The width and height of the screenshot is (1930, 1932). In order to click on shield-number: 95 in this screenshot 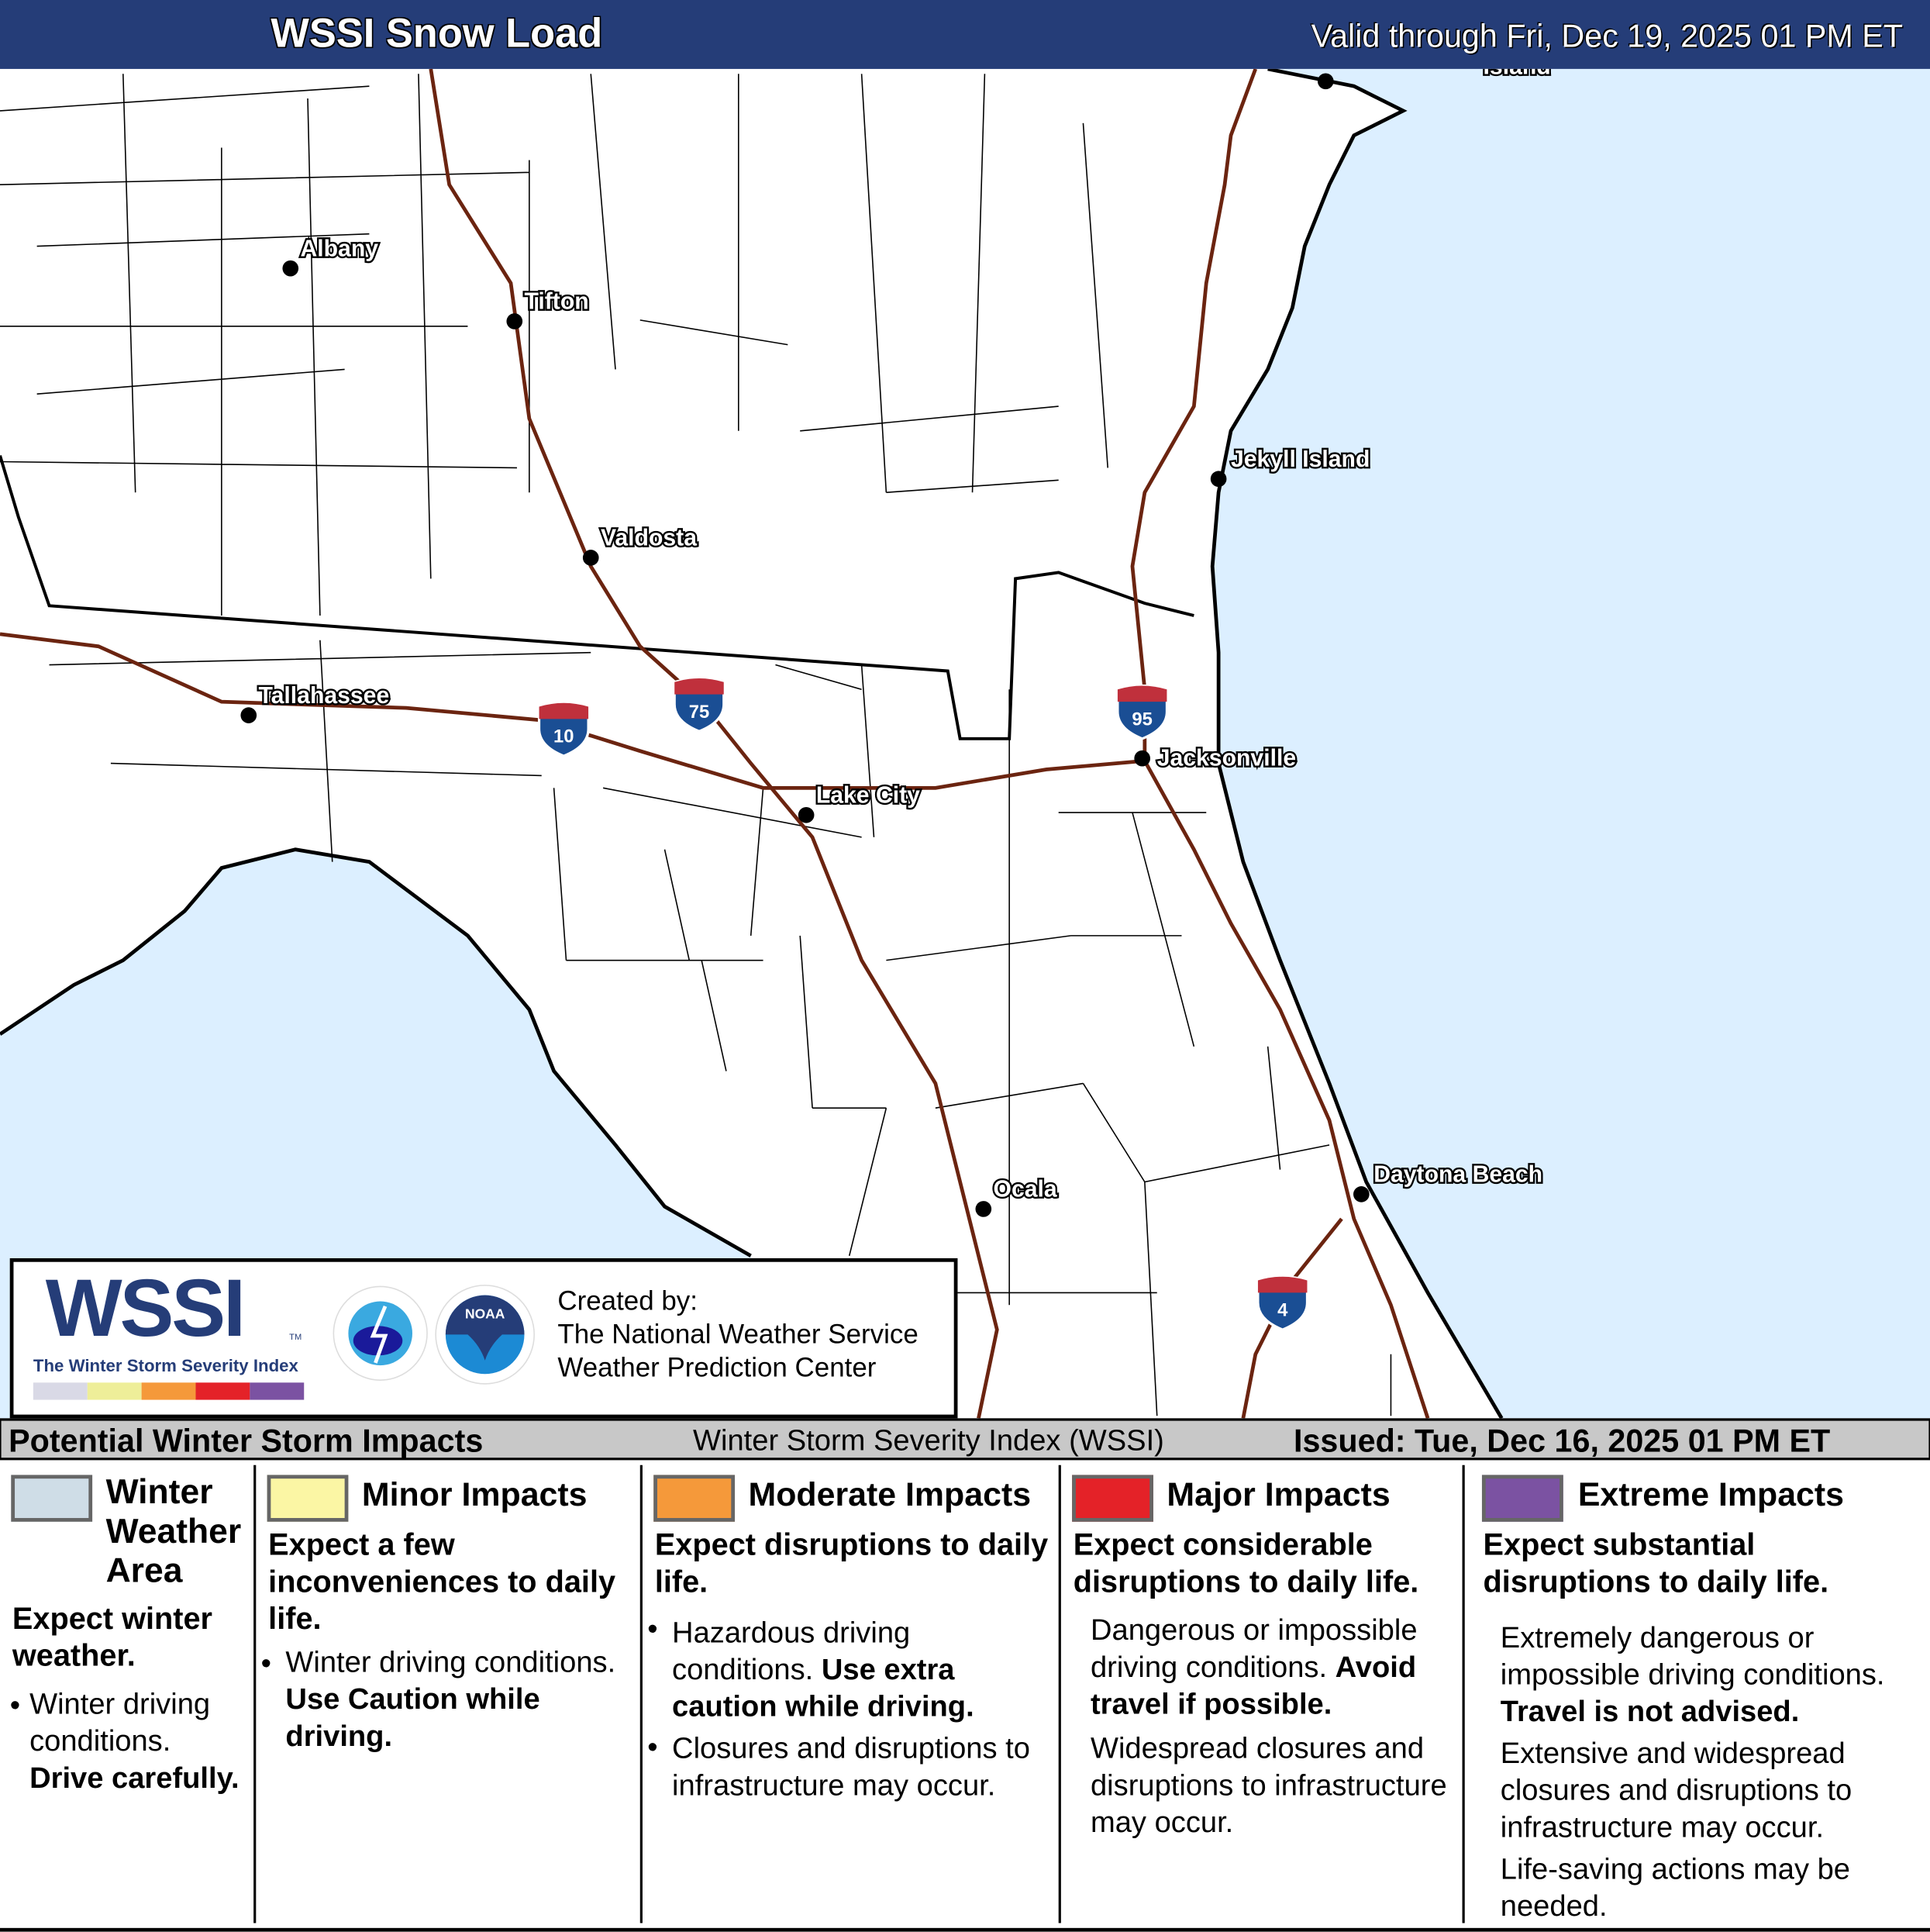, I will do `click(1142, 719)`.